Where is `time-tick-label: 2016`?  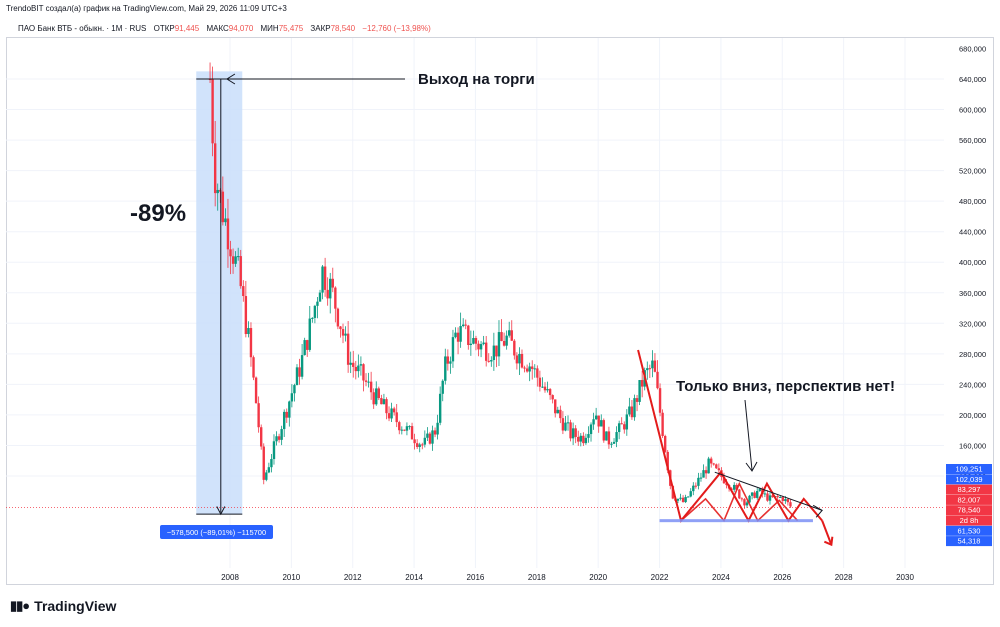
time-tick-label: 2016 is located at coordinates (476, 577).